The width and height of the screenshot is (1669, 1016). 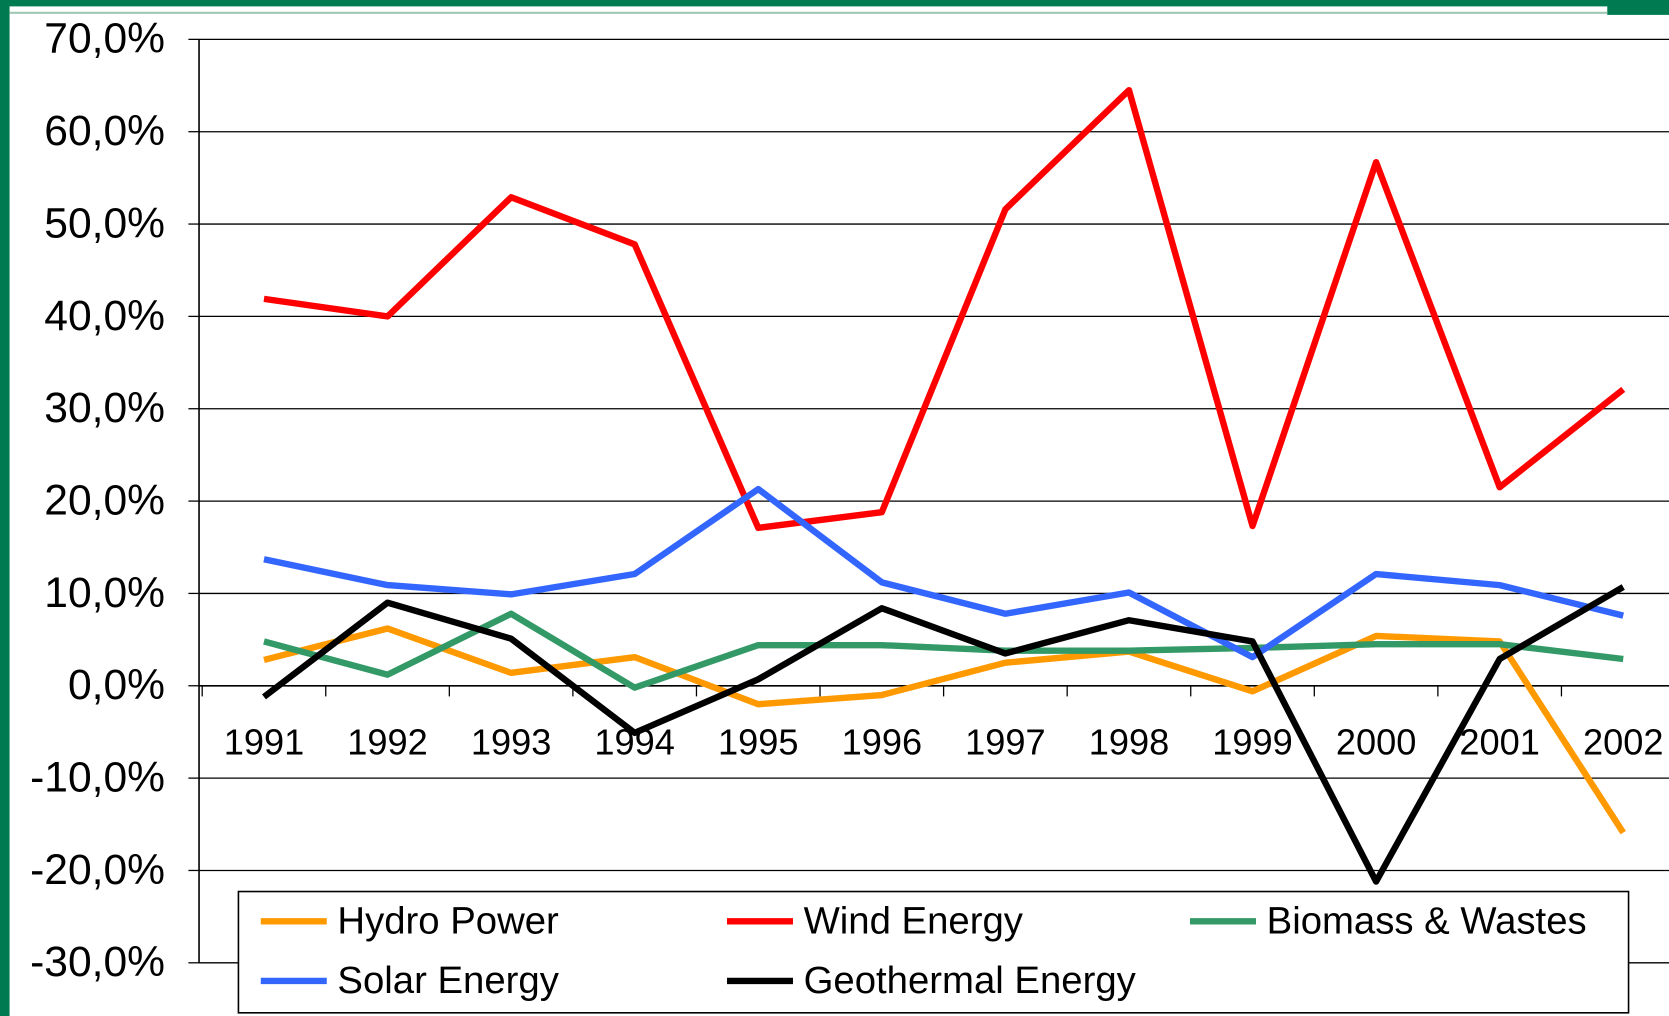 I want to click on x-tick-label: 1992, so click(x=387, y=741).